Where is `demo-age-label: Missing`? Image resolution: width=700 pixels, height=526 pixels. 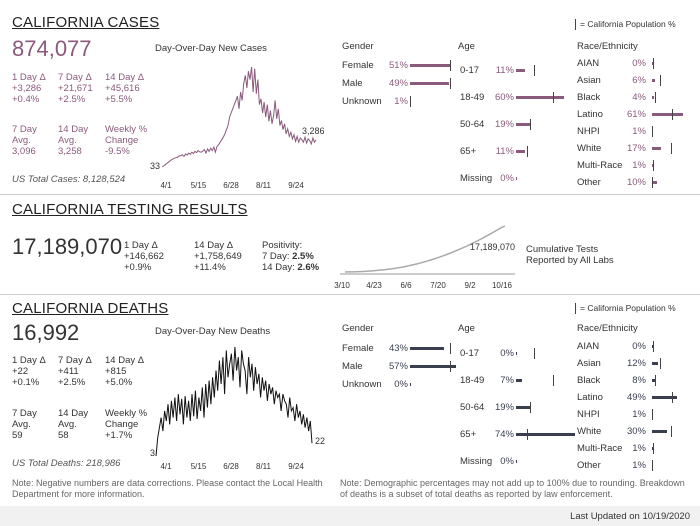 demo-age-label: Missing is located at coordinates (476, 461).